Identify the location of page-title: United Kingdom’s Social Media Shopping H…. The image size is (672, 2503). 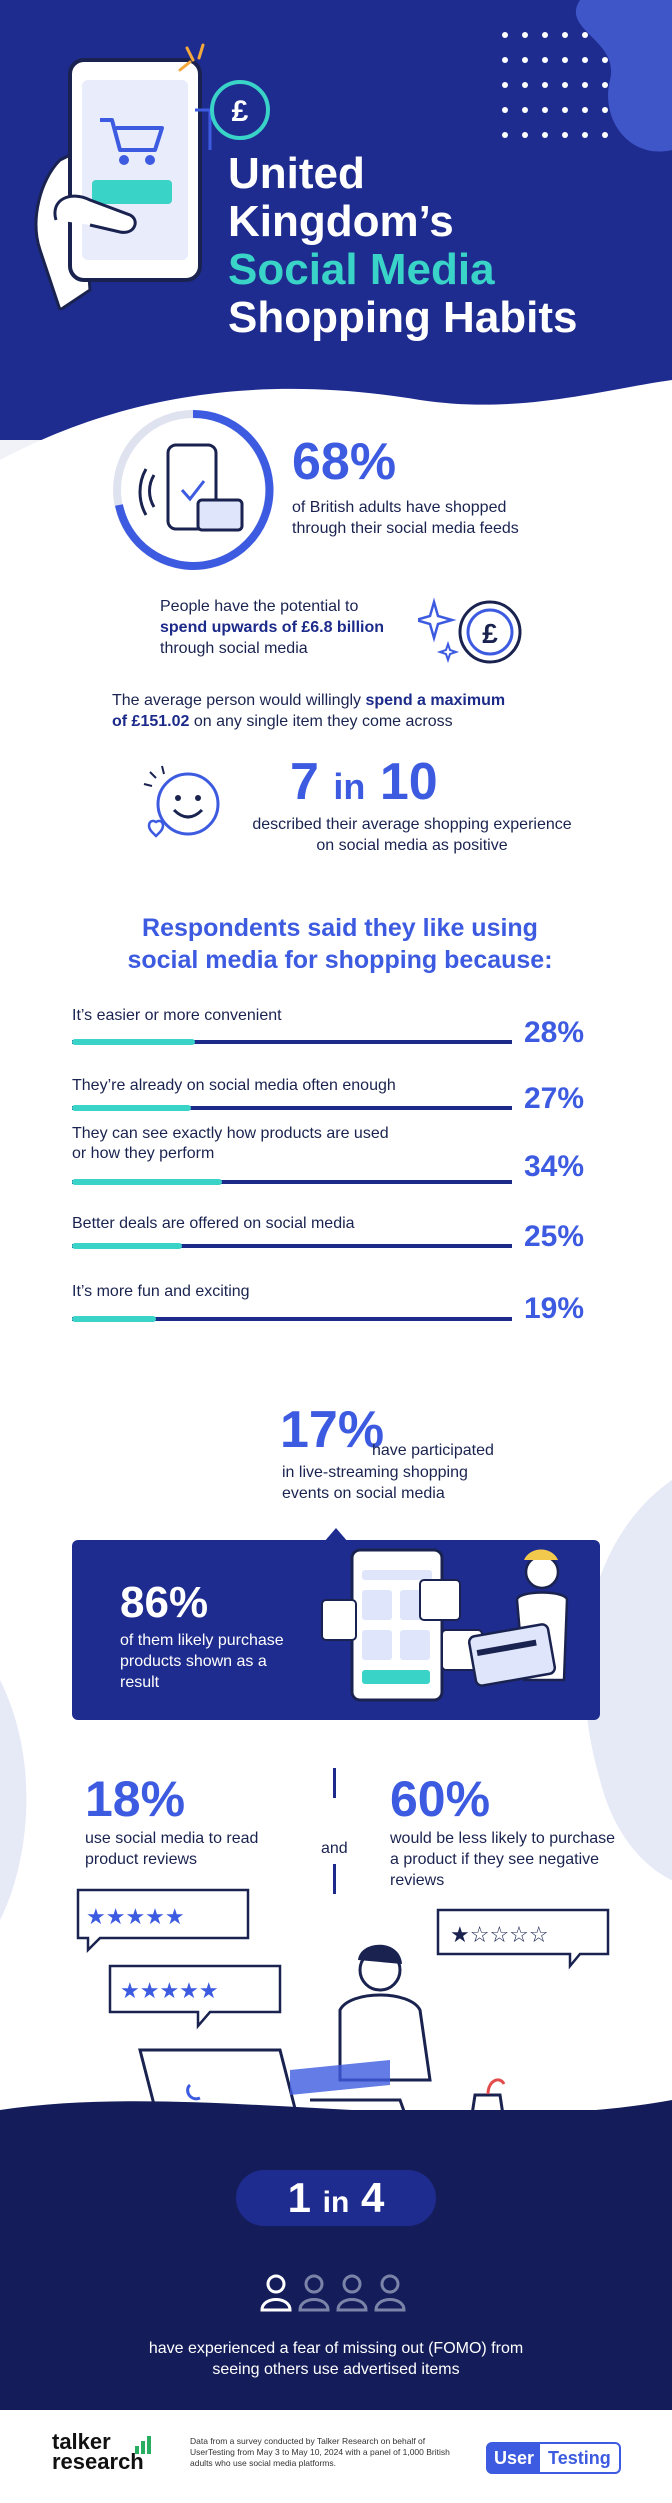
(438, 246).